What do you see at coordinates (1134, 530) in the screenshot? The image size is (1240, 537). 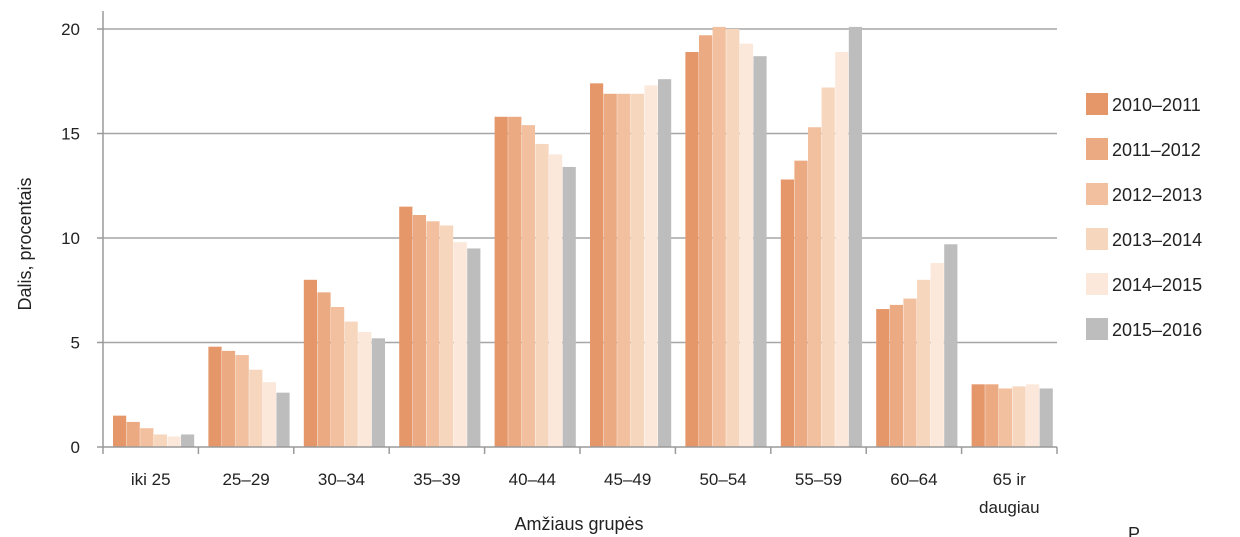 I see `corner-text: P` at bounding box center [1134, 530].